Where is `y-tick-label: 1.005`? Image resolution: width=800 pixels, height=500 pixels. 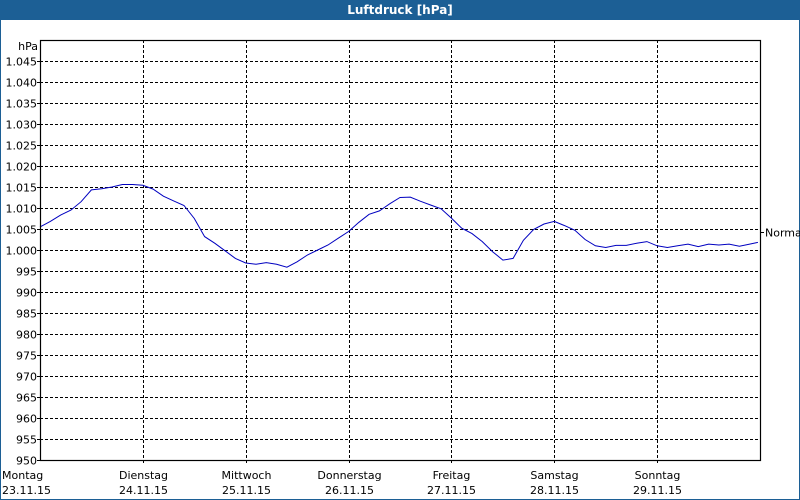 y-tick-label: 1.005 is located at coordinates (22, 230).